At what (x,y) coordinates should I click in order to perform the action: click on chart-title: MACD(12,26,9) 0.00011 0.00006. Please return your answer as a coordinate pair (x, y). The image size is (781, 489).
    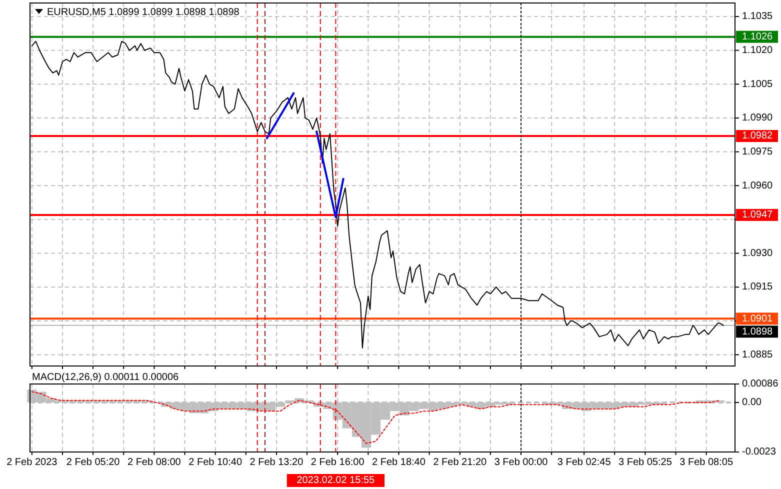
    Looking at the image, I should click on (106, 377).